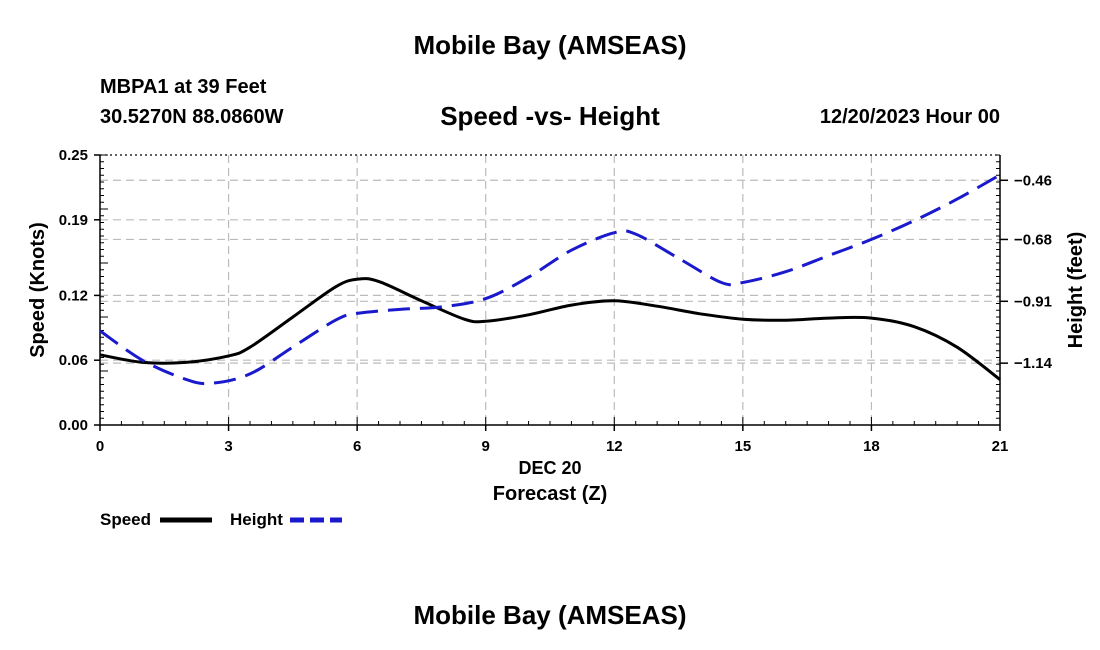 This screenshot has width=1100, height=650. I want to click on x-tick-label: 0, so click(100, 446).